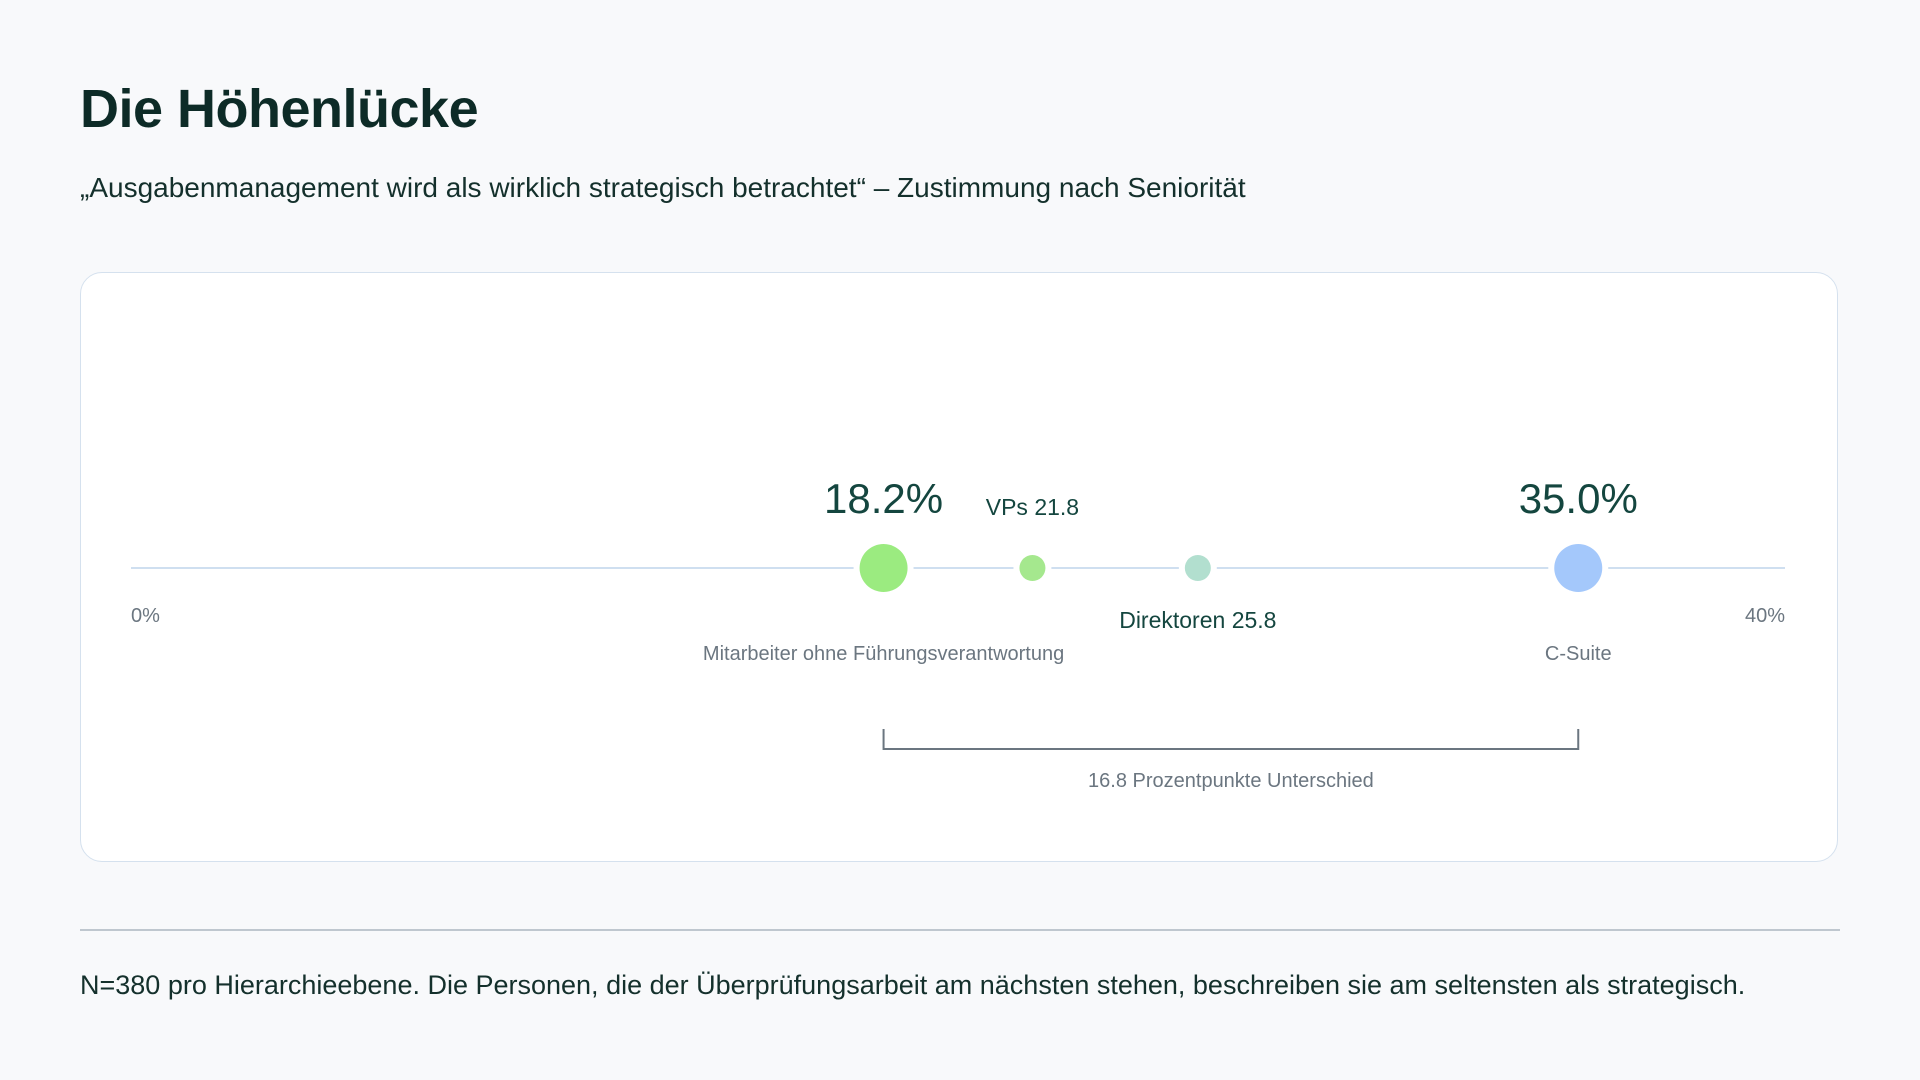  I want to click on category-label-1: Mitarbeiter ohne Führungsverantwortung, so click(883, 654).